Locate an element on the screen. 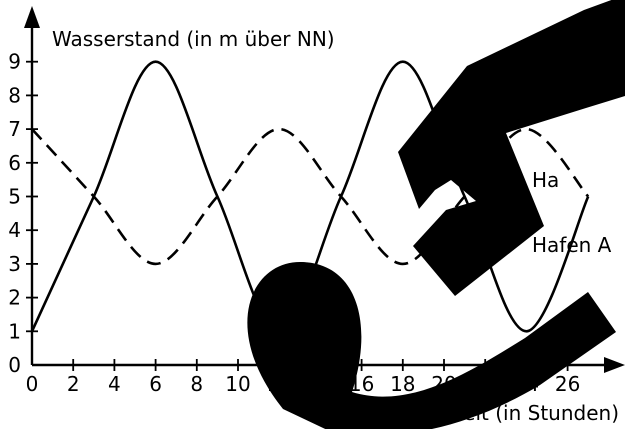 The height and width of the screenshot is (434, 625). y-tick-label: 4 is located at coordinates (14, 230).